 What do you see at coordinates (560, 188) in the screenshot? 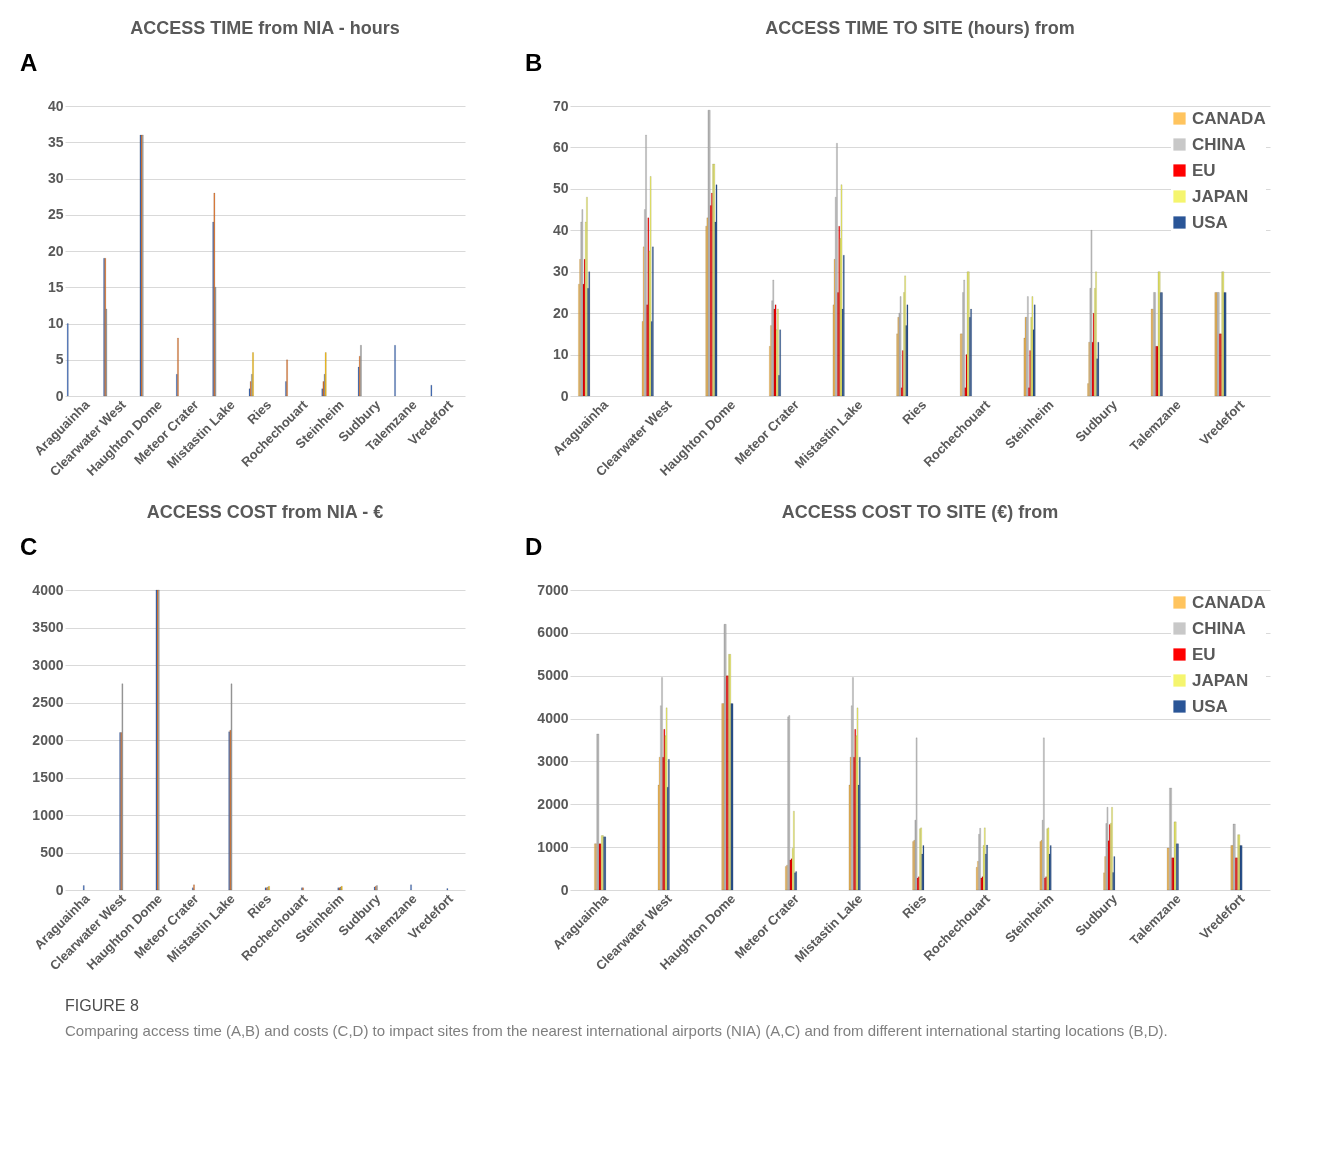
I see `y-tick-label: 50` at bounding box center [560, 188].